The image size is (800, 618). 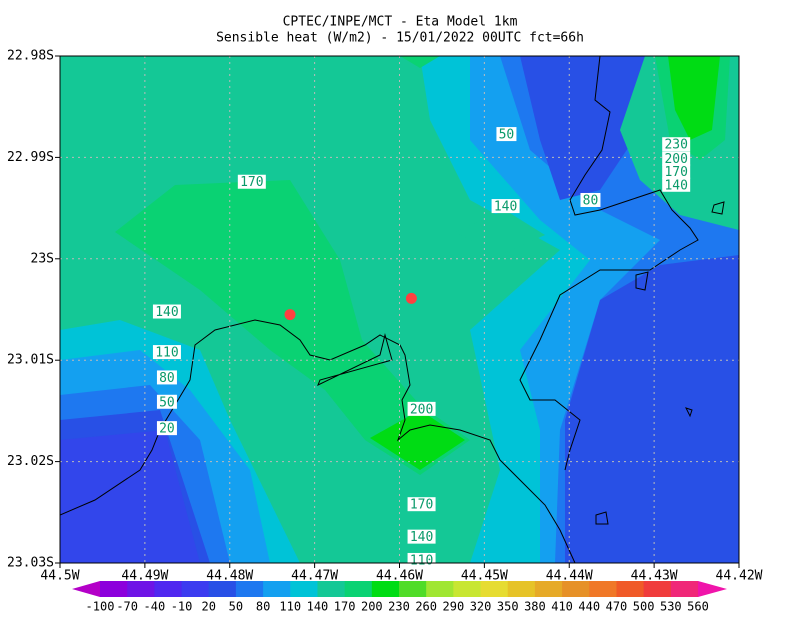 I want to click on y-tick-label: 23.01S, so click(x=30, y=360).